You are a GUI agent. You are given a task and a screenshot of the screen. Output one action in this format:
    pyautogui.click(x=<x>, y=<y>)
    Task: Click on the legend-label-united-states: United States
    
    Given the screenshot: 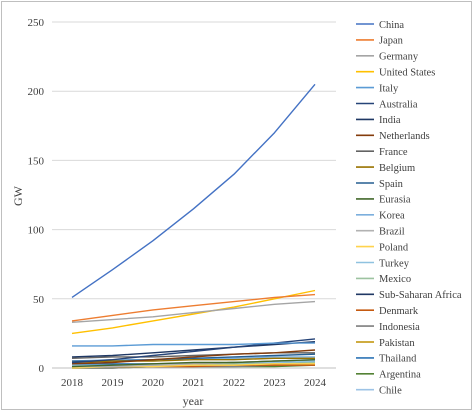 What is the action you would take?
    pyautogui.click(x=407, y=73)
    